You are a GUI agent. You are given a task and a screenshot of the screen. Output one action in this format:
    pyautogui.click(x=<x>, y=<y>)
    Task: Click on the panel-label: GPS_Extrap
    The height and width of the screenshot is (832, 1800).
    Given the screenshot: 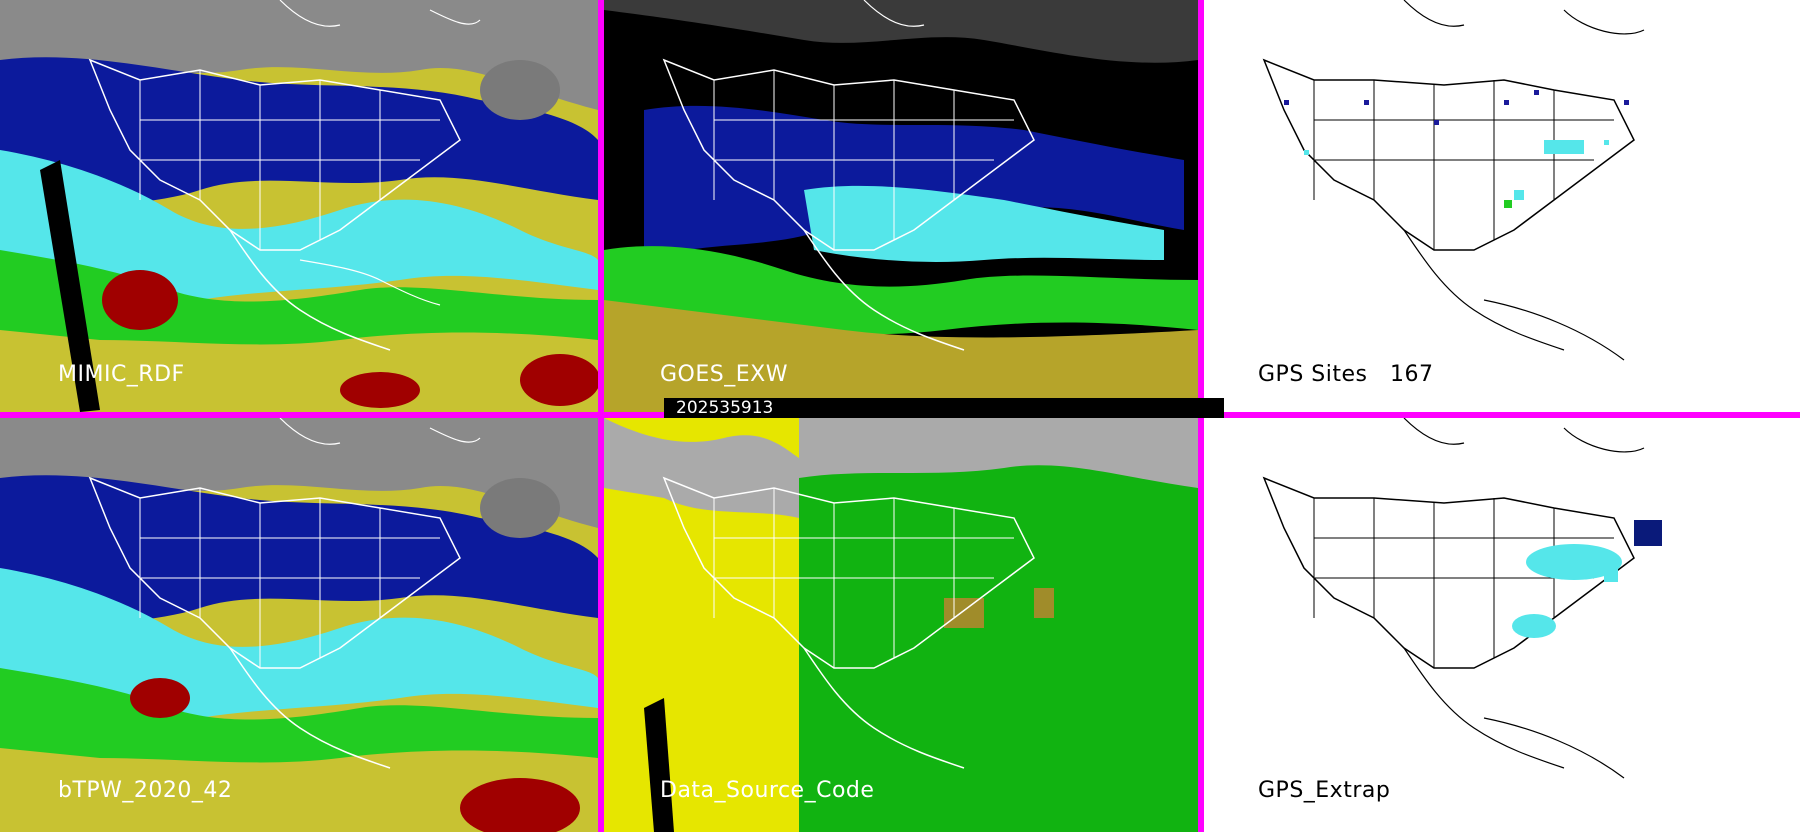 What is the action you would take?
    pyautogui.click(x=1324, y=790)
    